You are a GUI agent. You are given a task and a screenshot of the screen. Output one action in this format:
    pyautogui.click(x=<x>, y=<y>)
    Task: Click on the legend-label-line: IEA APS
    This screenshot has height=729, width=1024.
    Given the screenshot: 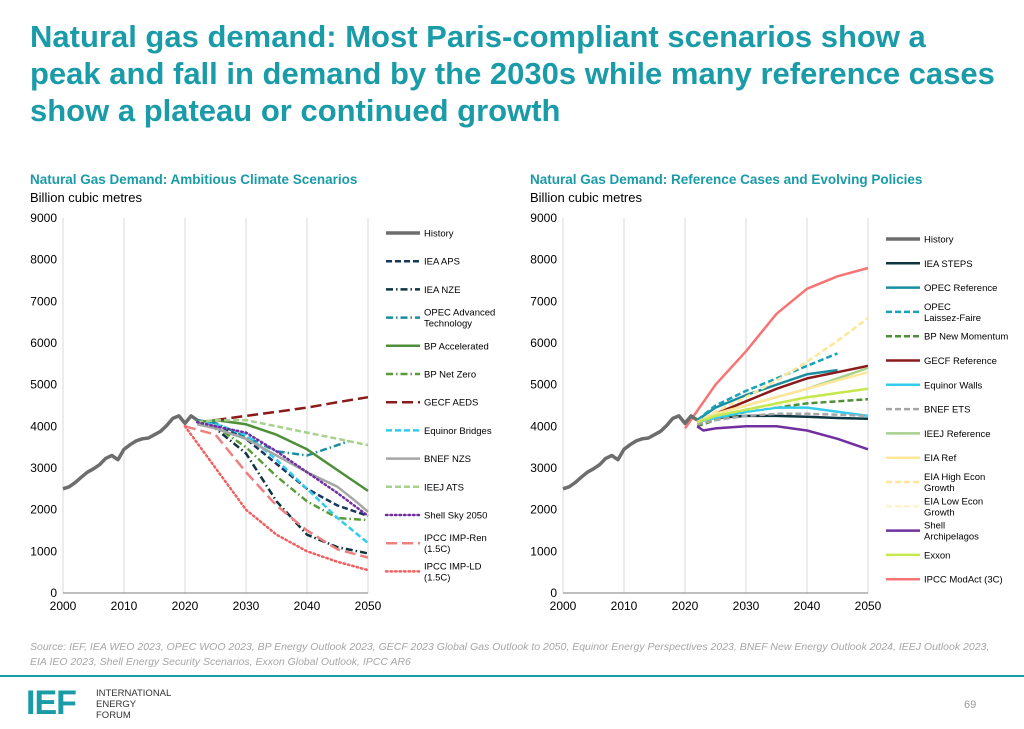 What is the action you would take?
    pyautogui.click(x=442, y=262)
    